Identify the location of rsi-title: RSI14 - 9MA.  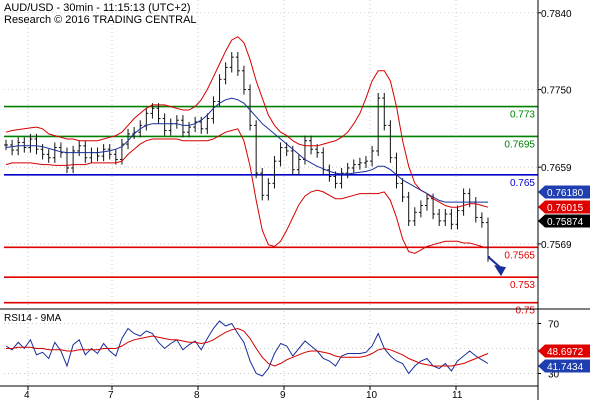
(33, 318).